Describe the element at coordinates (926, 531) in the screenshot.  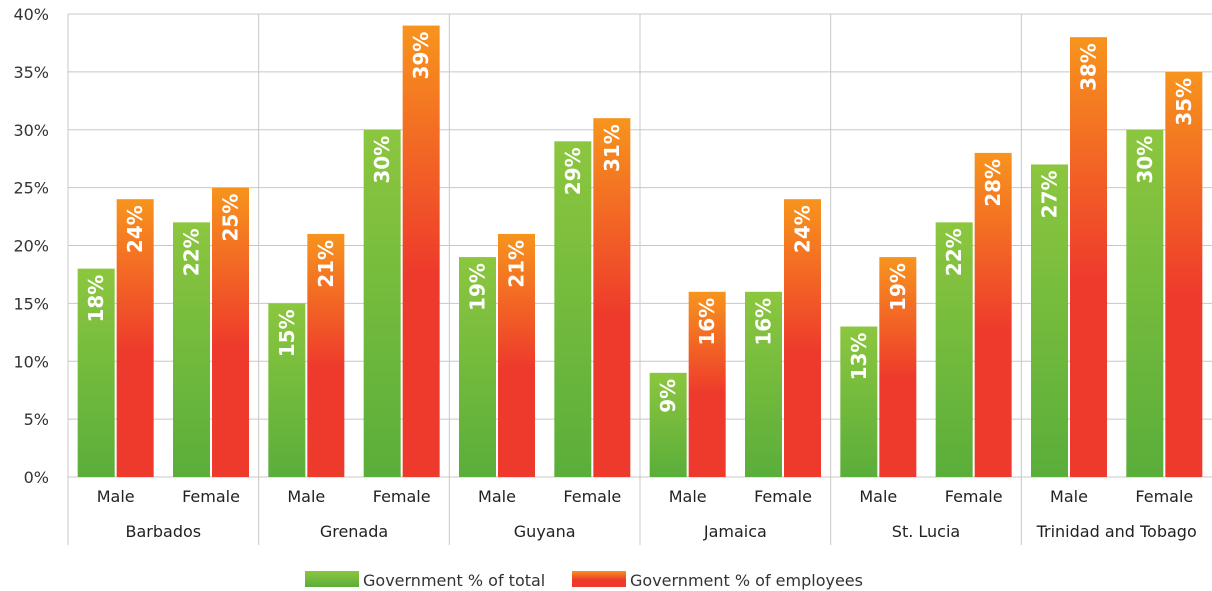
I see `x-group-label: St. Lucia` at that location.